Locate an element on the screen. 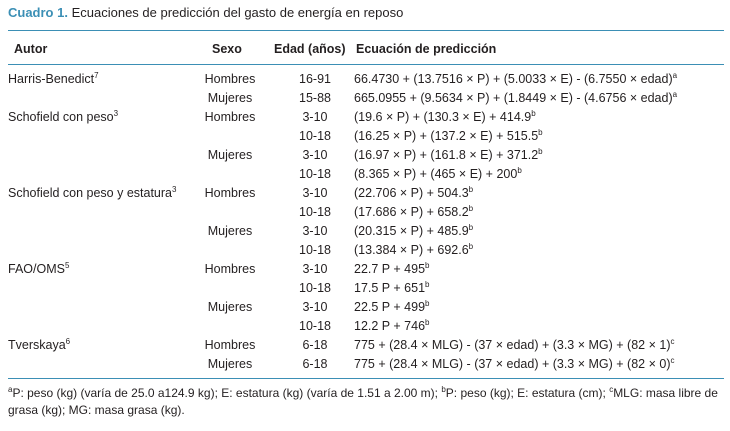 The width and height of the screenshot is (730, 431). header-autor: Autor is located at coordinates (31, 49).